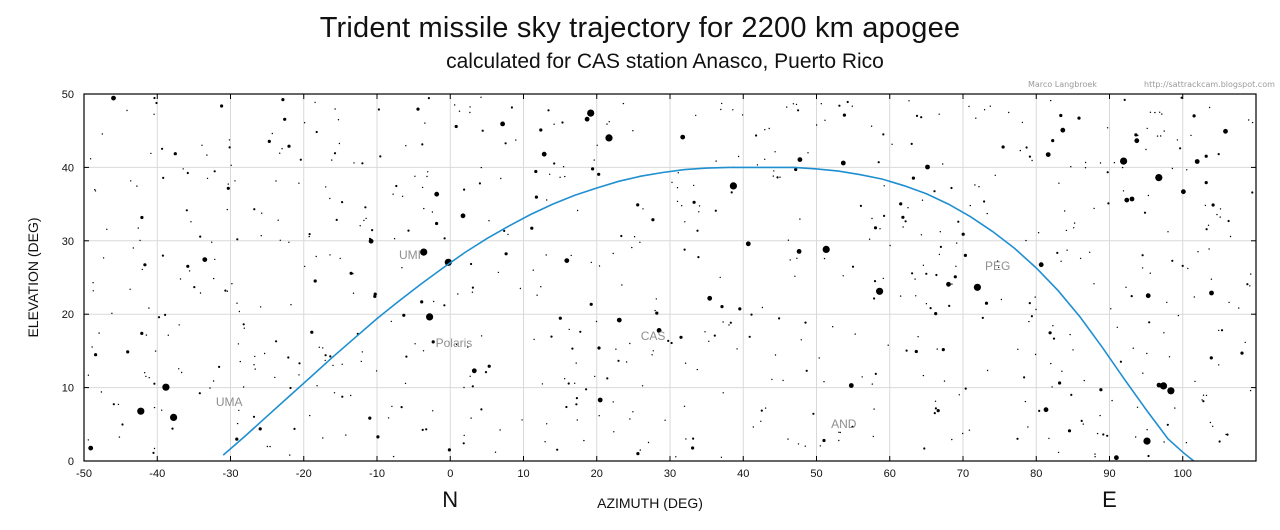  Describe the element at coordinates (450, 474) in the screenshot. I see `x-tick-label: 0` at that location.